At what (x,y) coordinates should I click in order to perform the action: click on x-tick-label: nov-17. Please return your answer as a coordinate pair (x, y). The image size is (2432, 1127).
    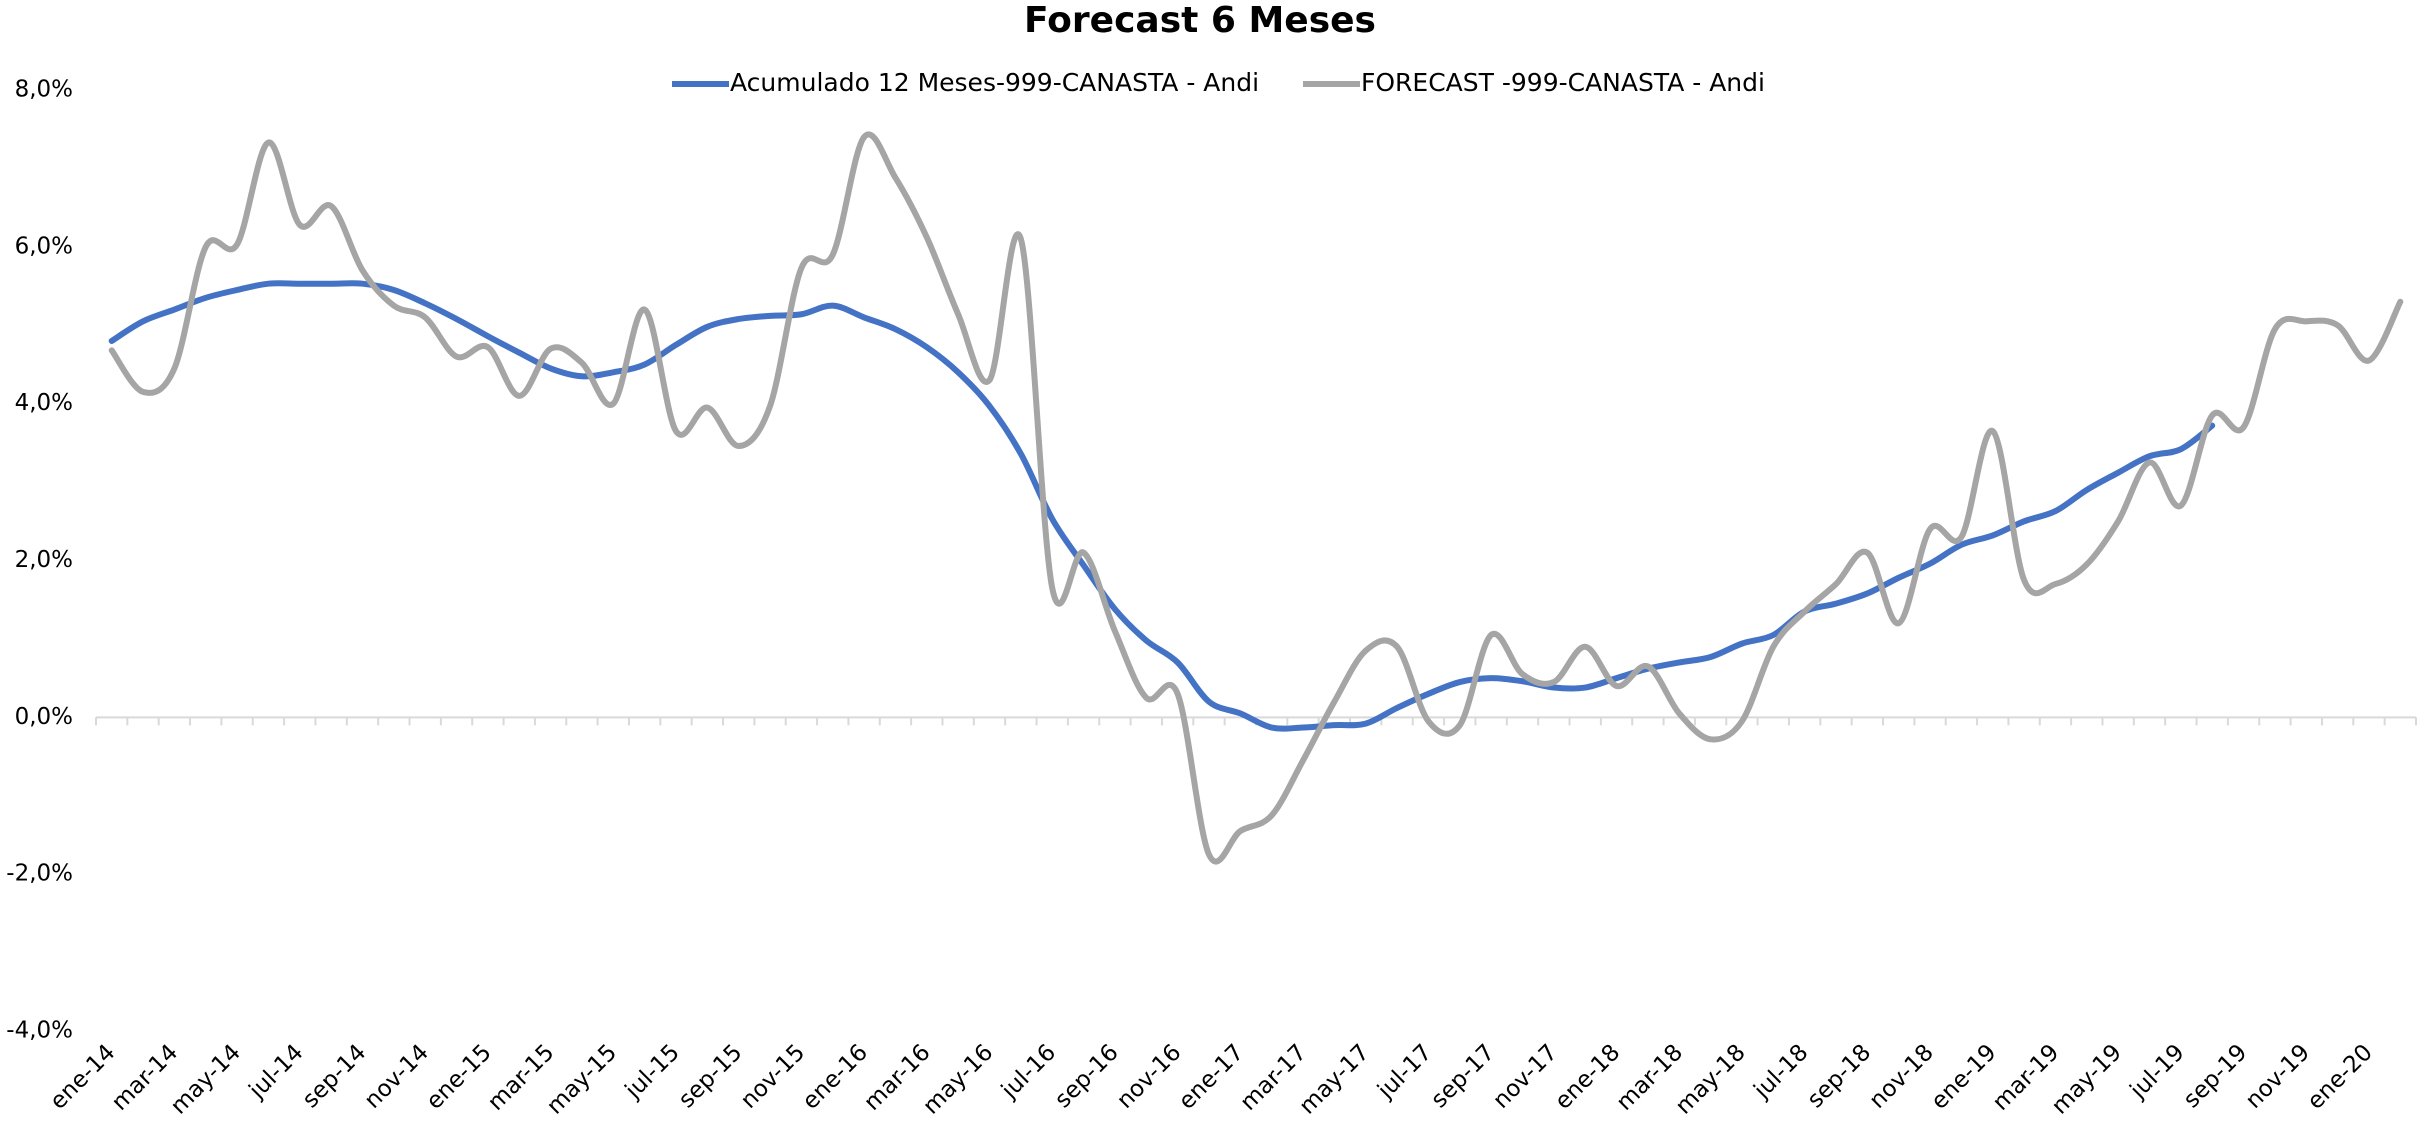
    Looking at the image, I should click on (1525, 1076).